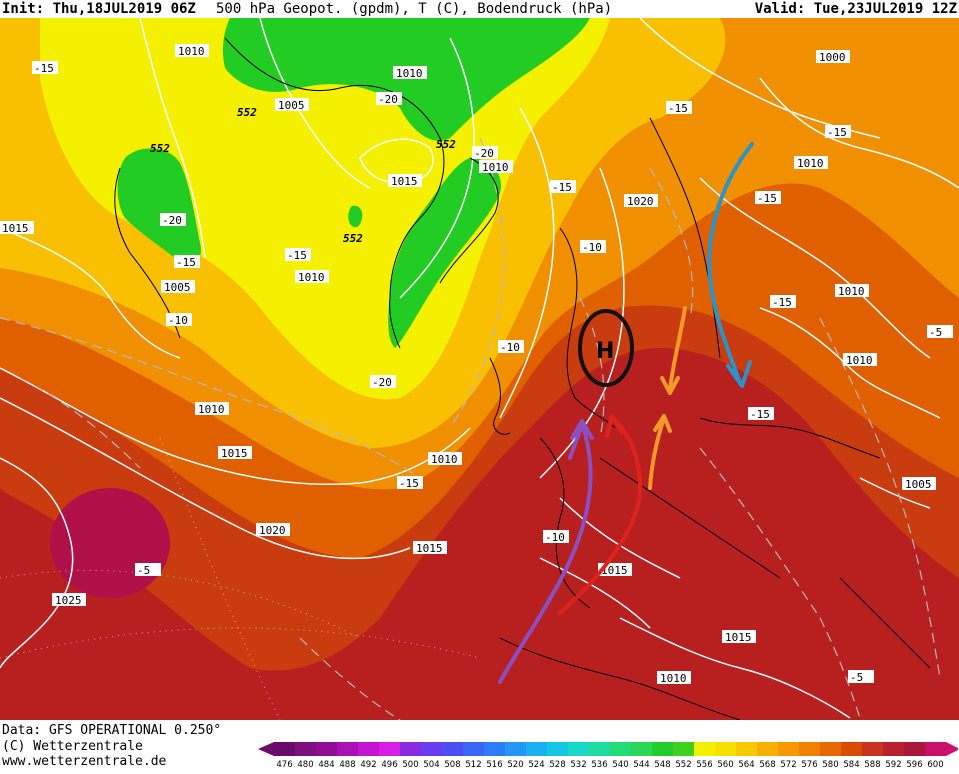 Image resolution: width=959 pixels, height=774 pixels. What do you see at coordinates (673, 350) in the screenshot?
I see `orange-arrow-upper` at bounding box center [673, 350].